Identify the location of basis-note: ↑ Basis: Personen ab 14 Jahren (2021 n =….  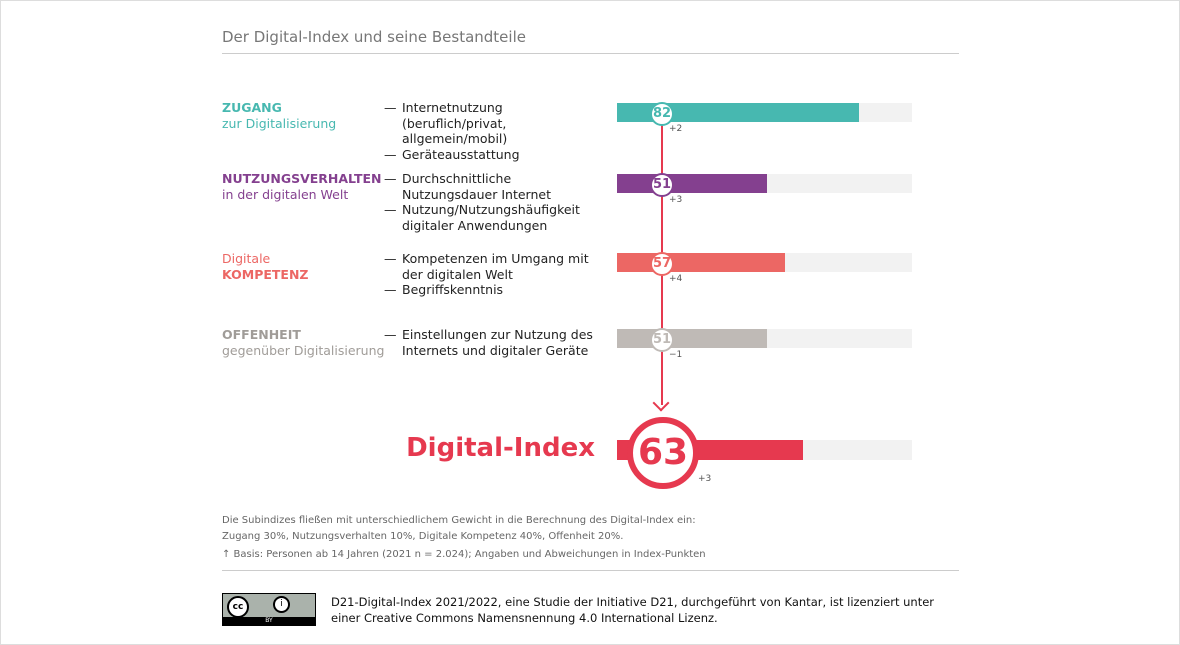
(464, 554).